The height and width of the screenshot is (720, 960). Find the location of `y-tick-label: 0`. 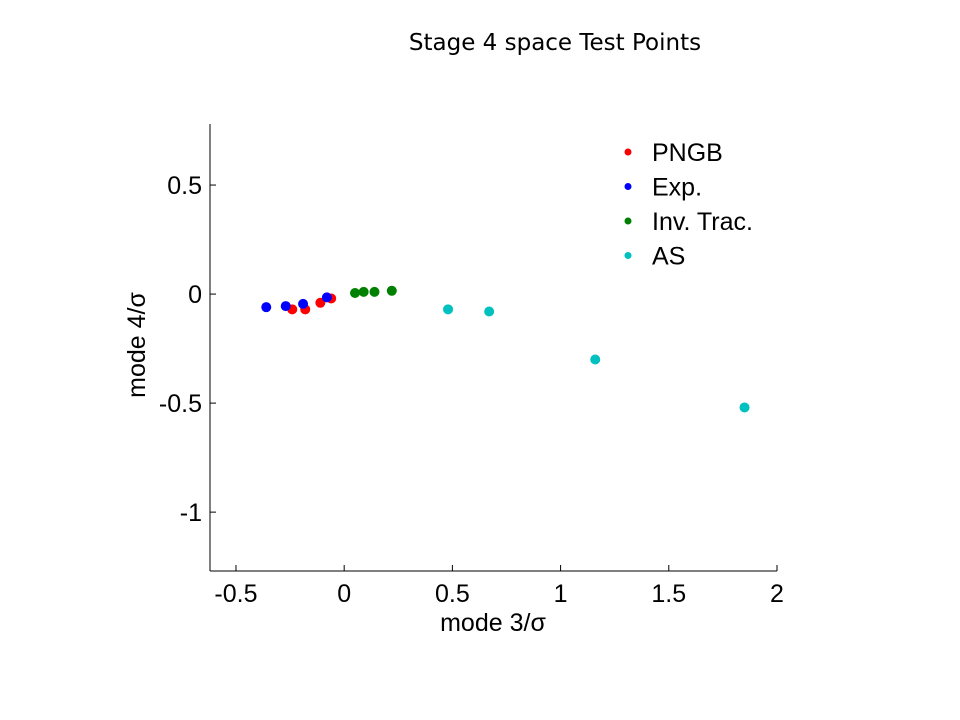

y-tick-label: 0 is located at coordinates (195, 295).